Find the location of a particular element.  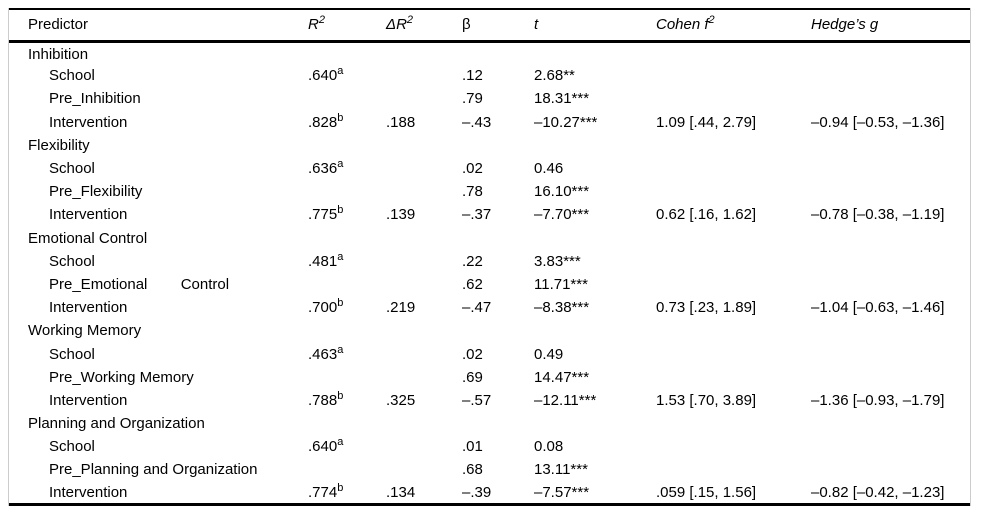

column-header-superscript: 2 is located at coordinates (410, 20).